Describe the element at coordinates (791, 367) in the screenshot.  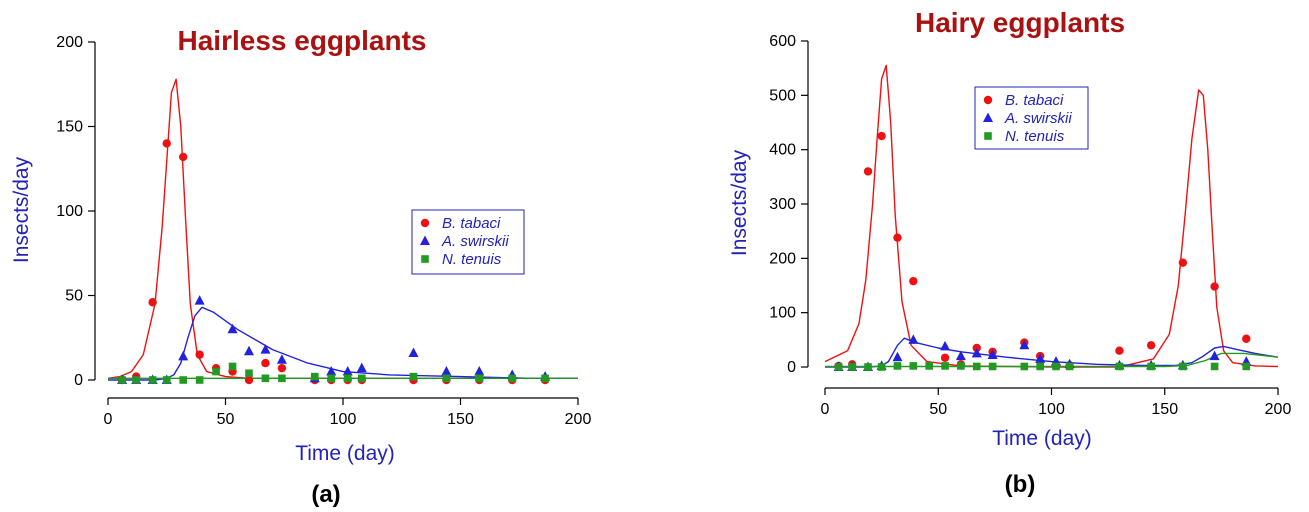
I see `y-tick-label: 0` at that location.